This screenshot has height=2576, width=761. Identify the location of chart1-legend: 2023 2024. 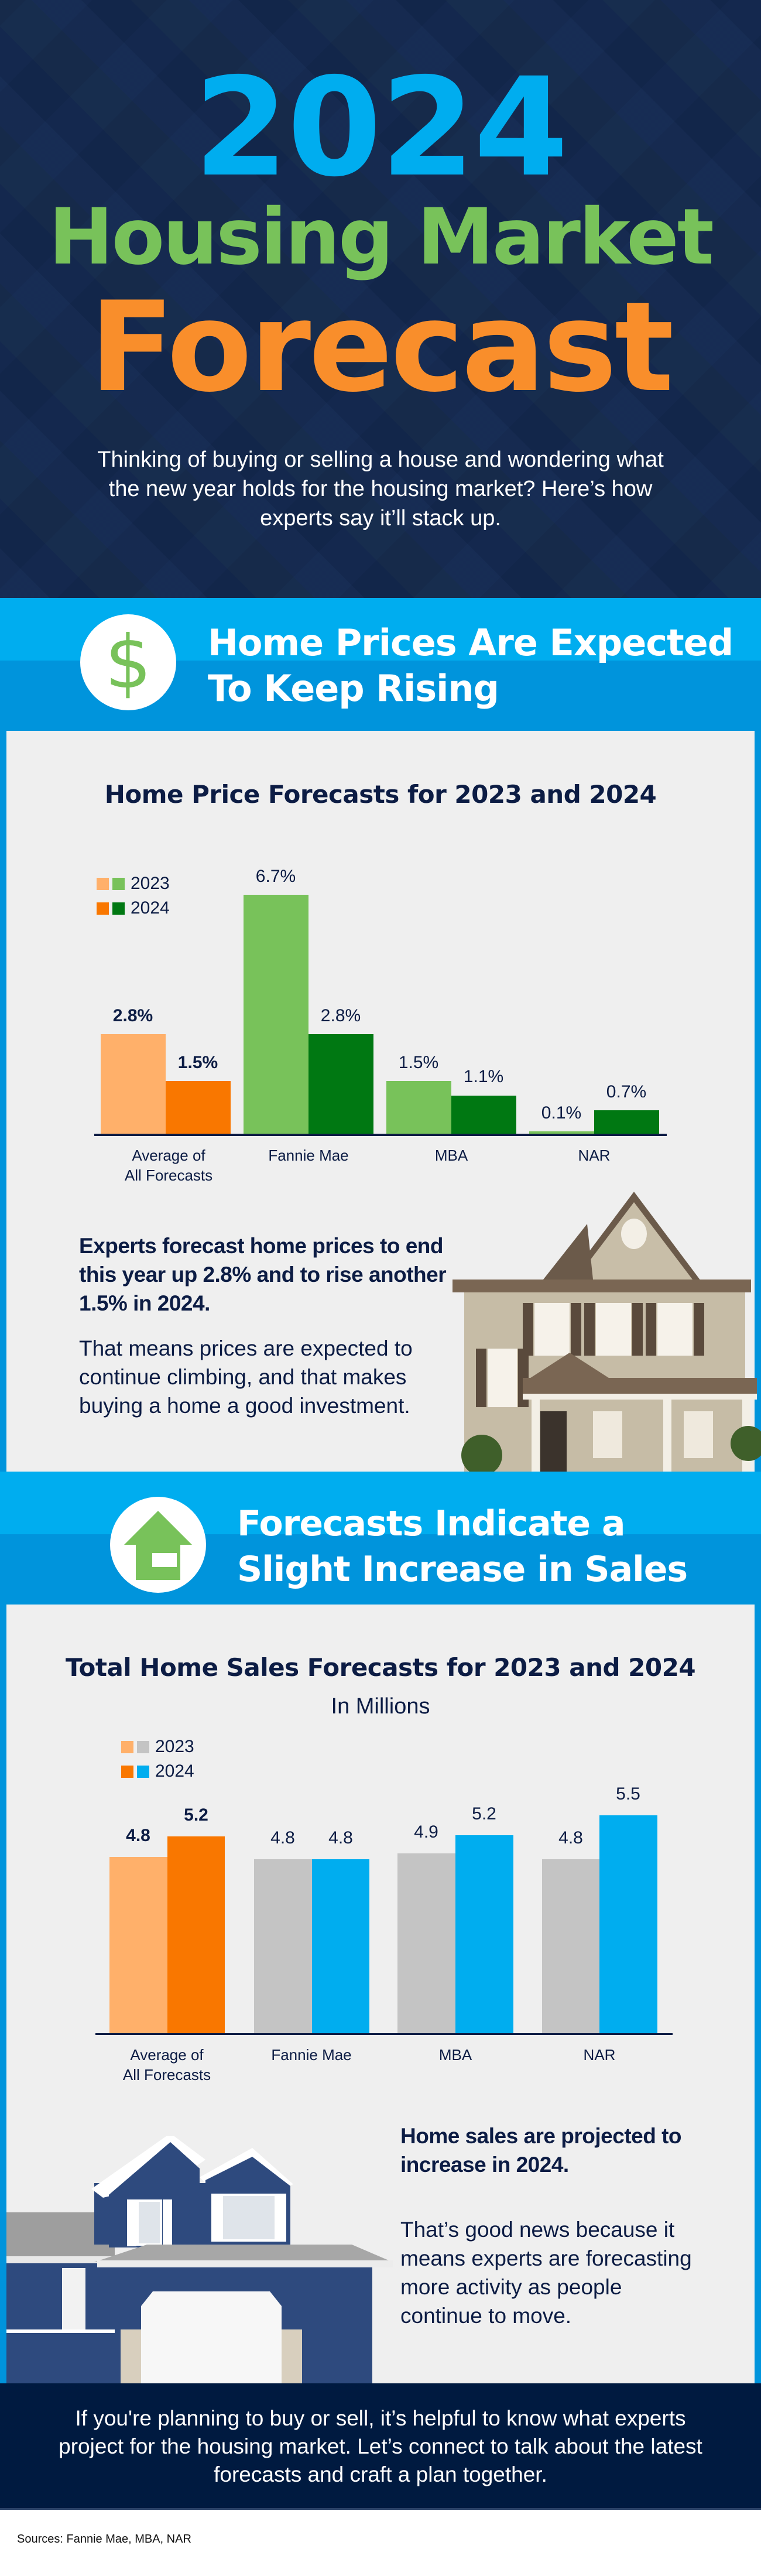
(133, 896).